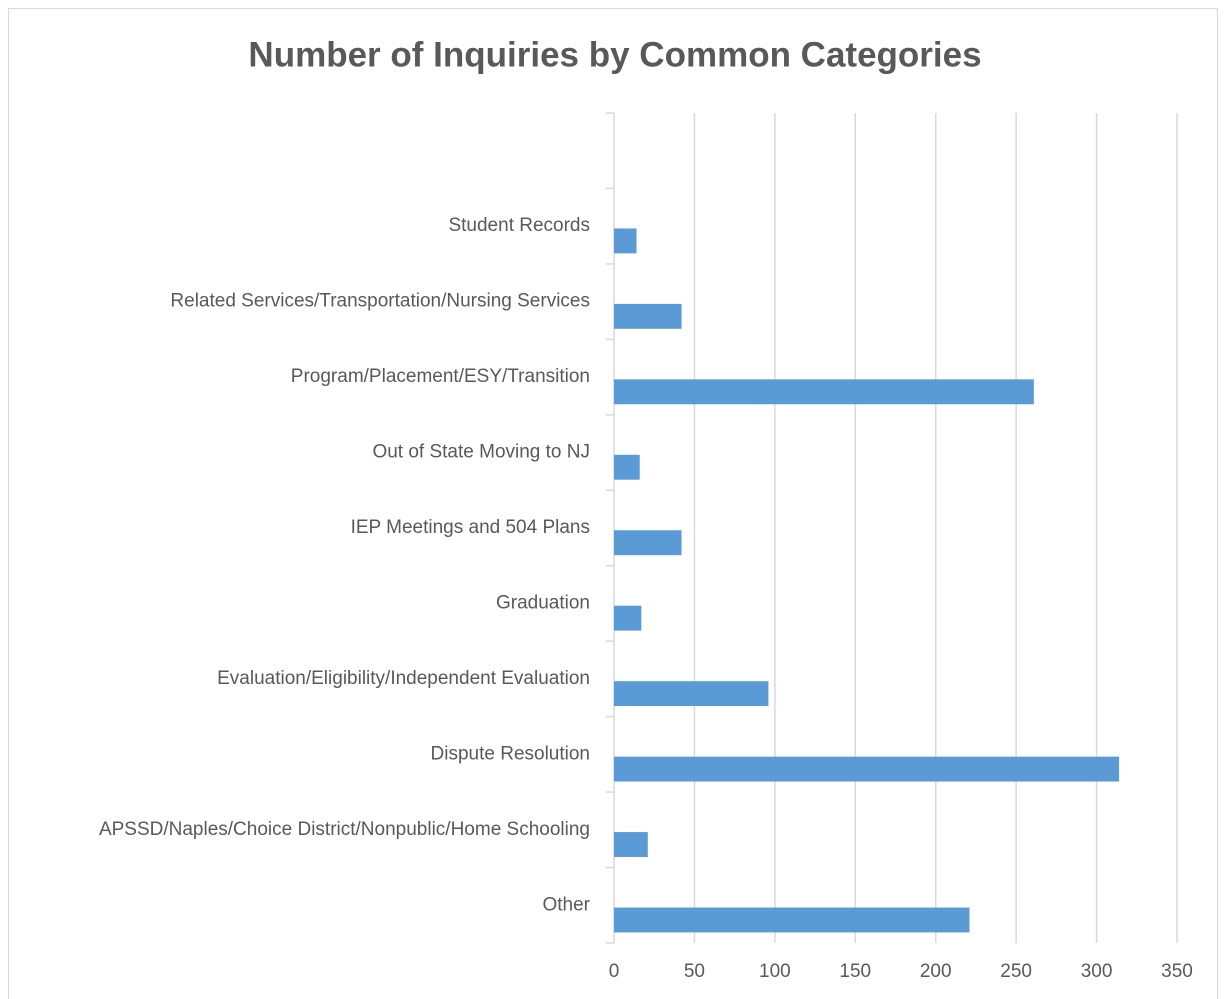 The height and width of the screenshot is (999, 1226). Describe the element at coordinates (481, 452) in the screenshot. I see `y-tick-label: Out of State Moving to NJ` at that location.